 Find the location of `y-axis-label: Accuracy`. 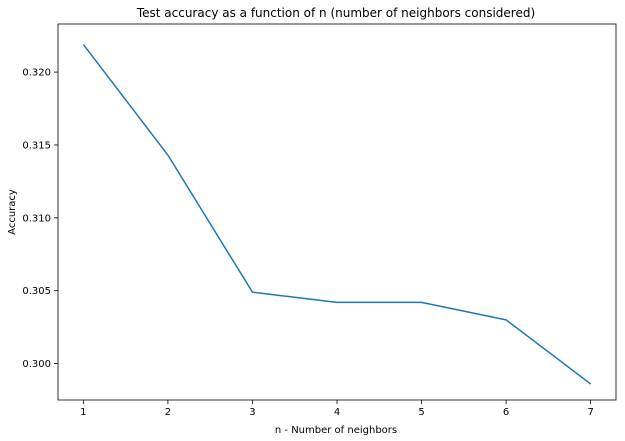

y-axis-label: Accuracy is located at coordinates (12, 212).